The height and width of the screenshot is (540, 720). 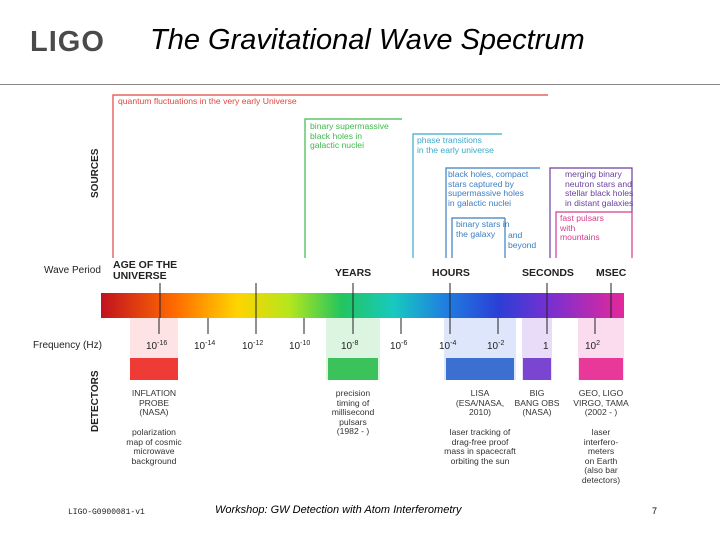 I want to click on bracket-merging-binaries, so click(x=591, y=212).